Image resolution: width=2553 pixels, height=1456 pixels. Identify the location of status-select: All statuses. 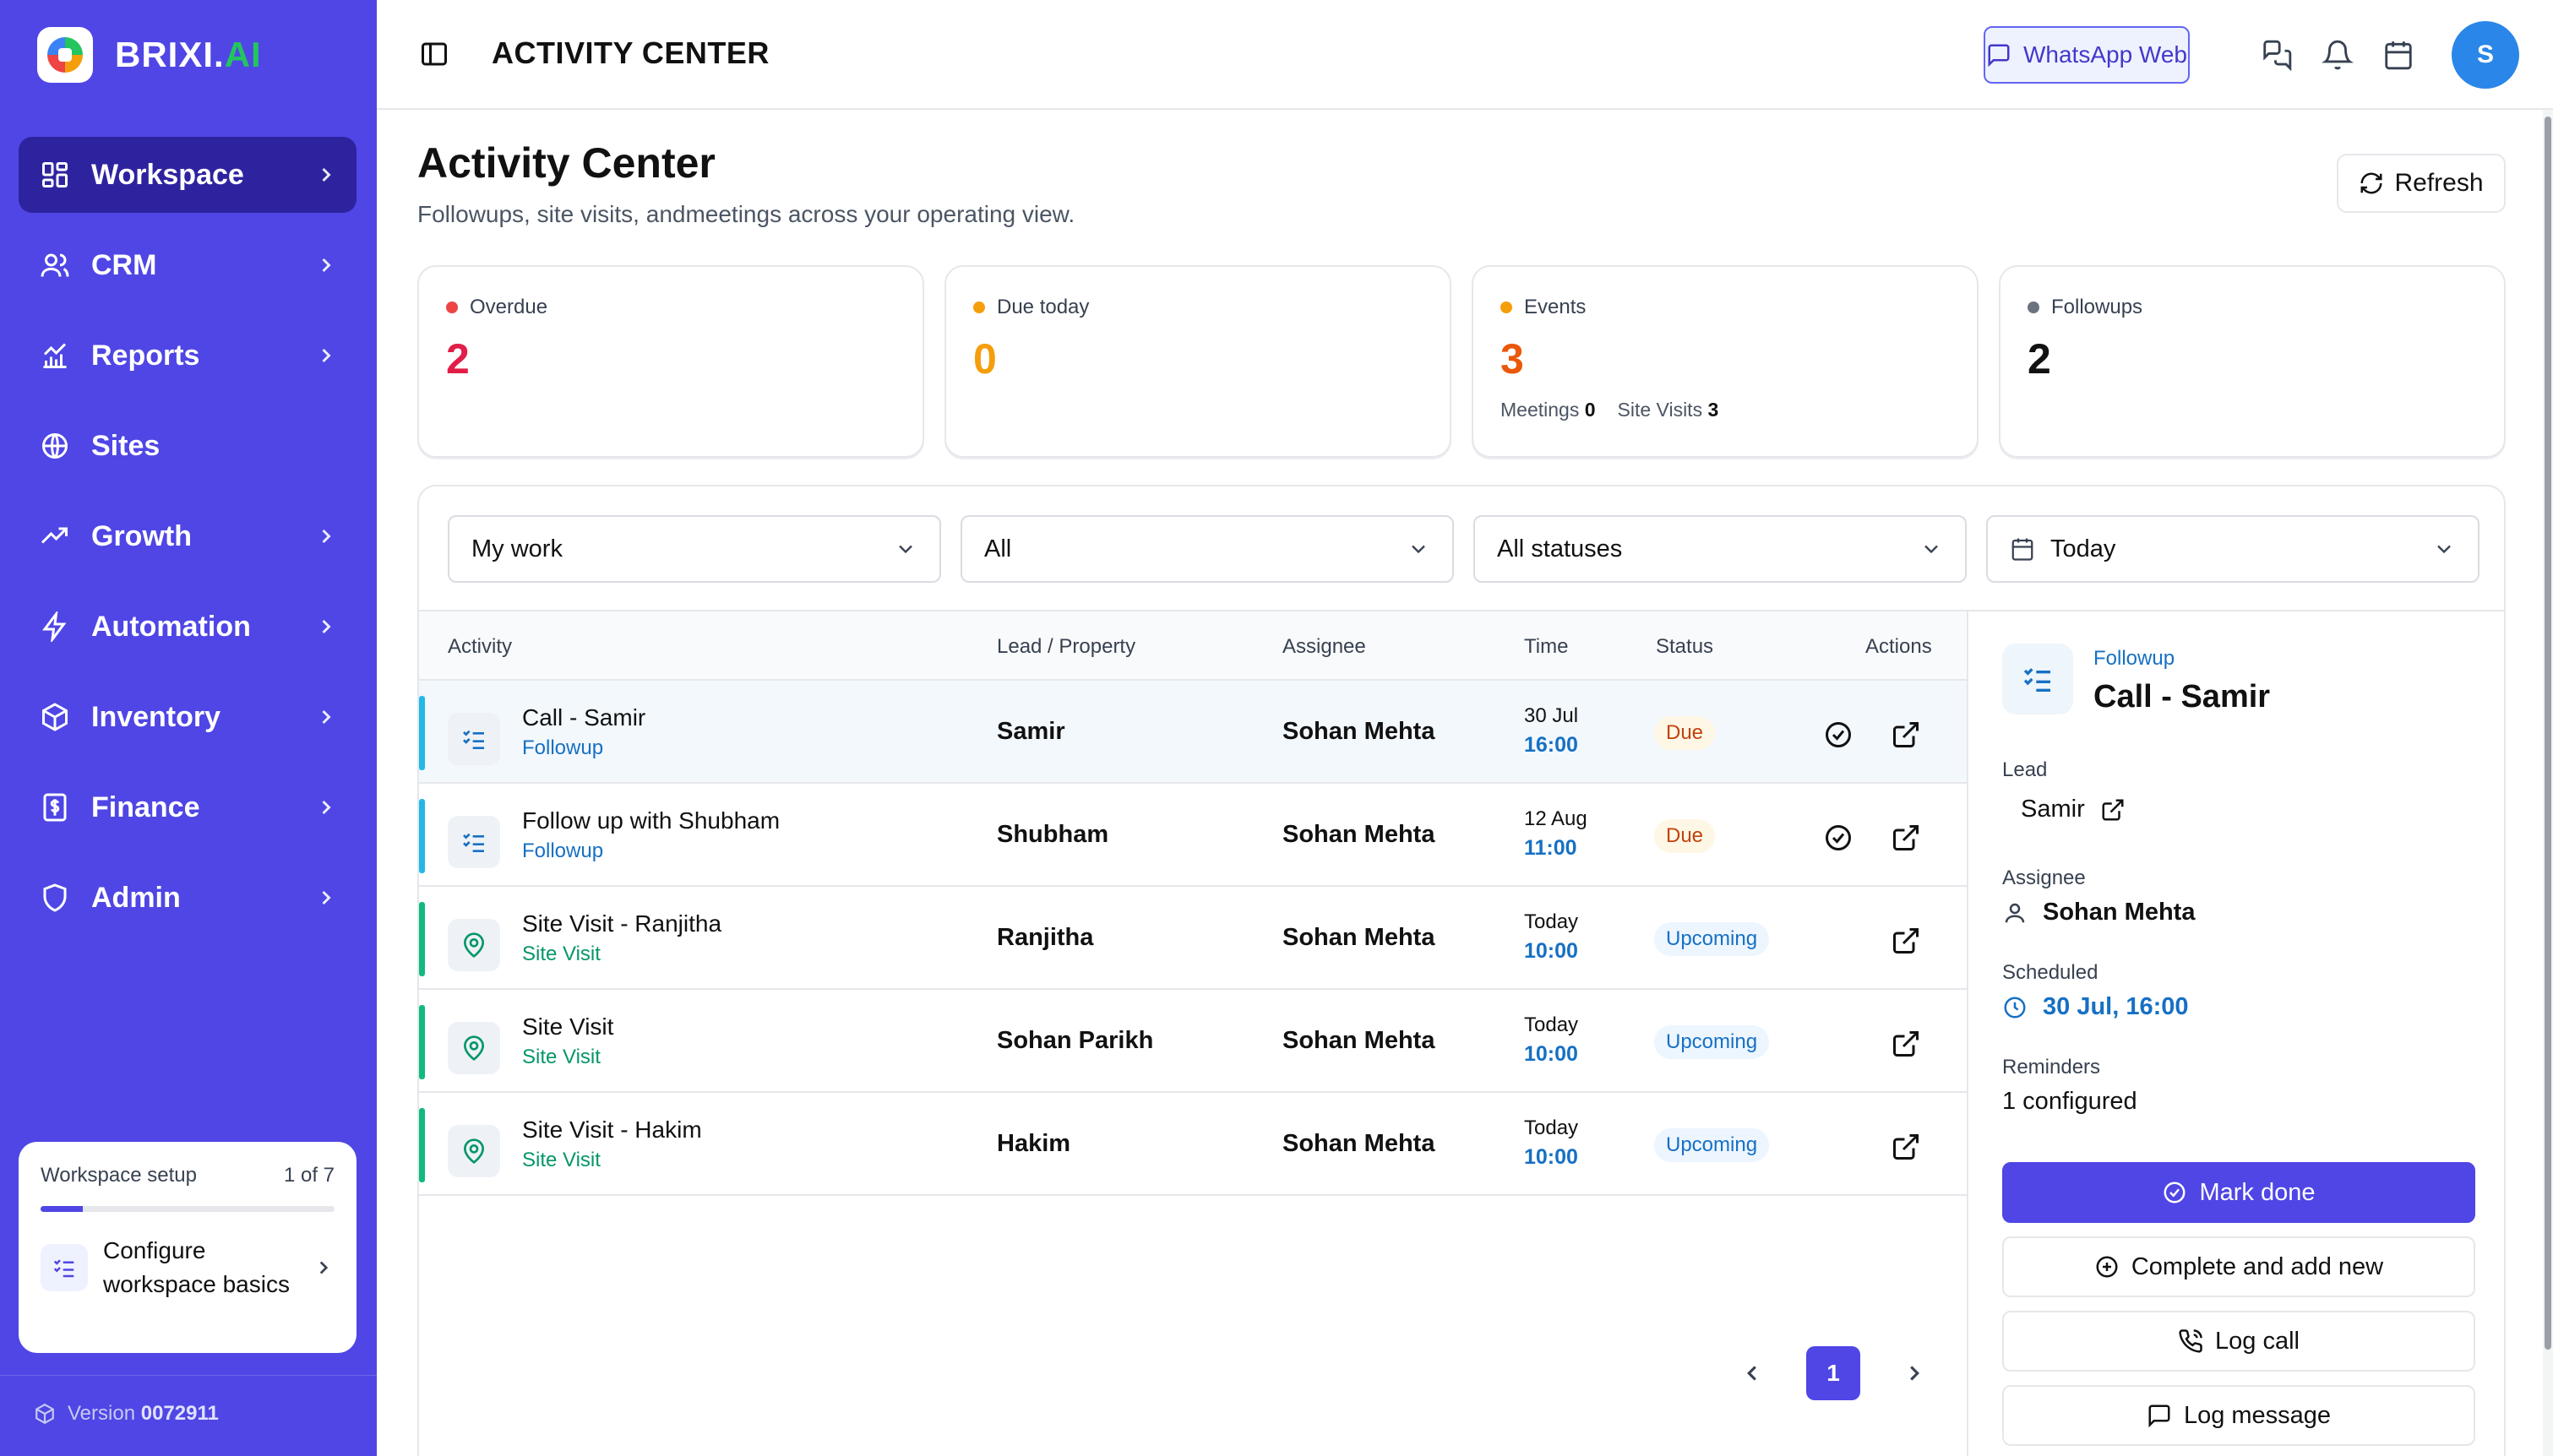
(1720, 549).